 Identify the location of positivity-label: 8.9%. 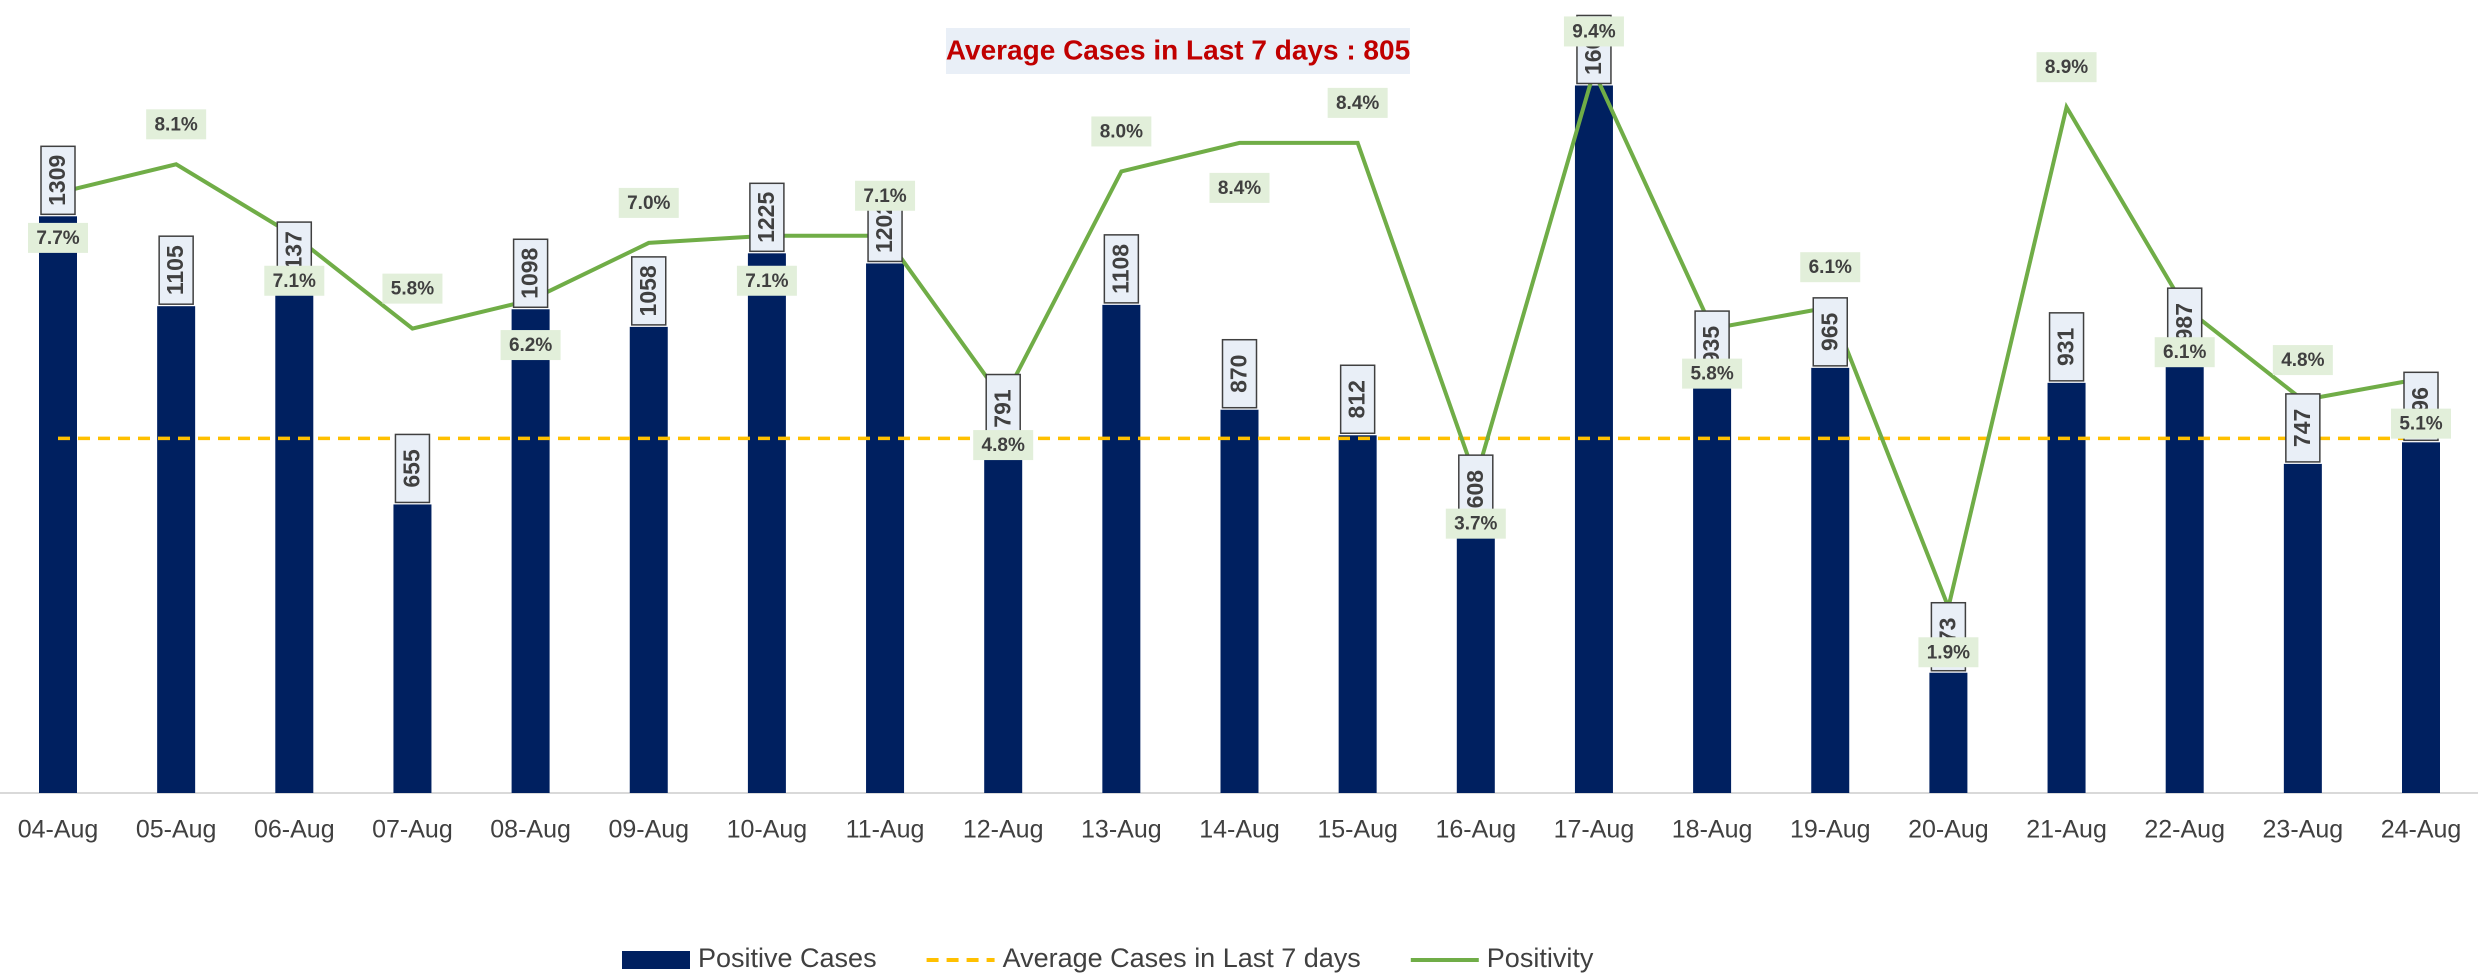
(2066, 67).